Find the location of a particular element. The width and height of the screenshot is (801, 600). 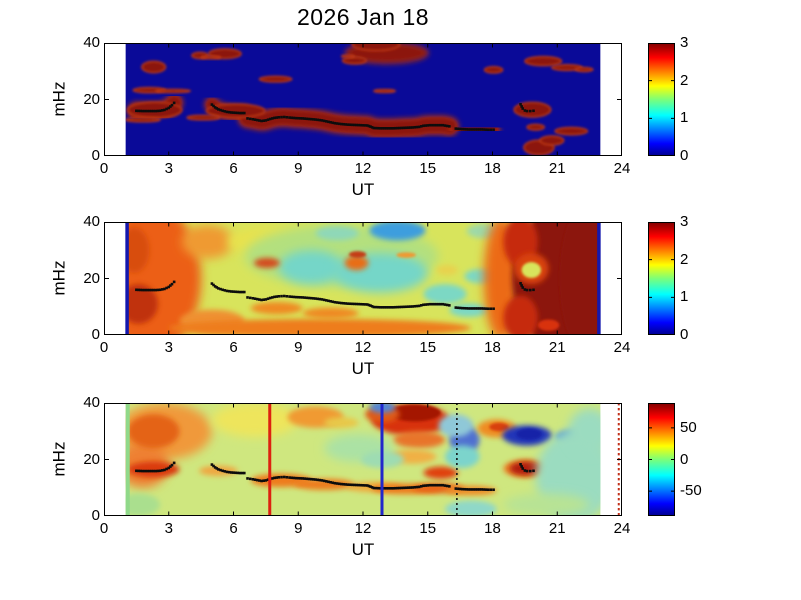

panel-2-colorbar is located at coordinates (661, 278).